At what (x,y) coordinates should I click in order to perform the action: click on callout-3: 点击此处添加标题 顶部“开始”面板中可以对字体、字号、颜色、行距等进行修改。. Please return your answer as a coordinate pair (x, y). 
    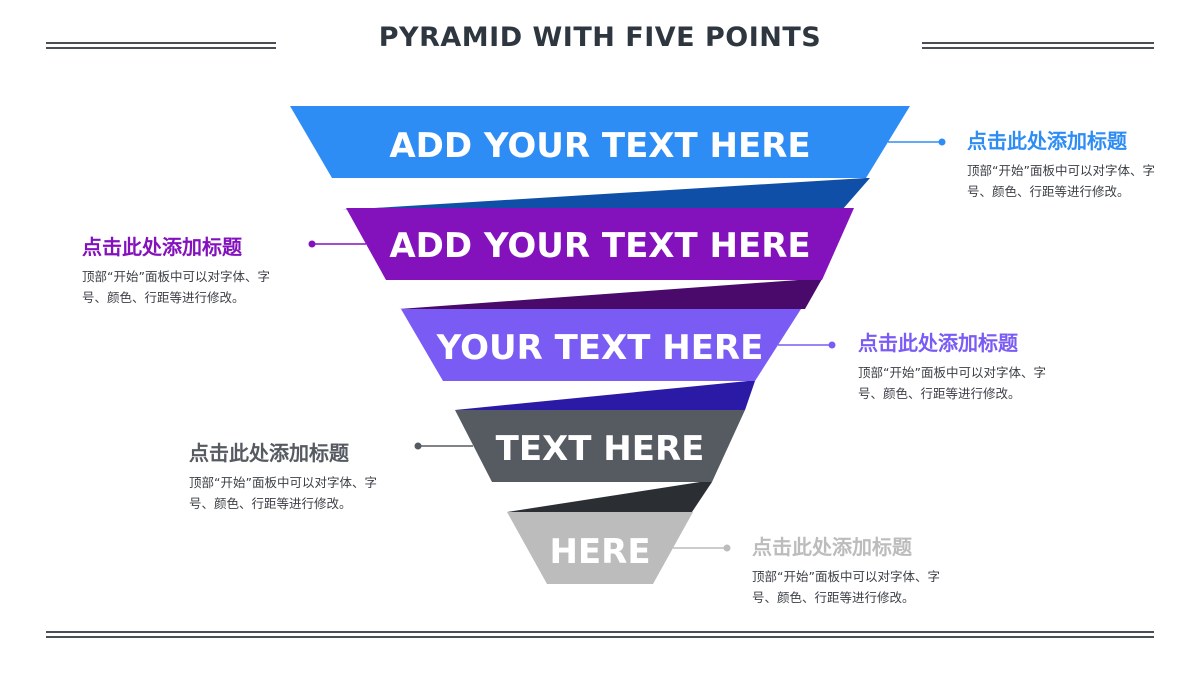
    Looking at the image, I should click on (968, 367).